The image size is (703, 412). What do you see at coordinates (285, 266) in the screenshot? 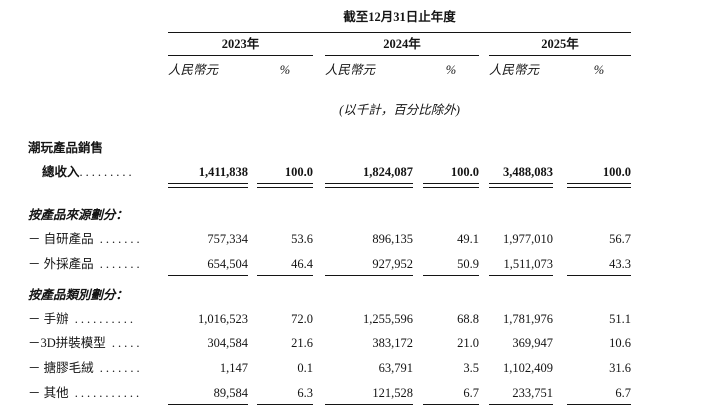
I see `cell-pct-2023: 46.4` at bounding box center [285, 266].